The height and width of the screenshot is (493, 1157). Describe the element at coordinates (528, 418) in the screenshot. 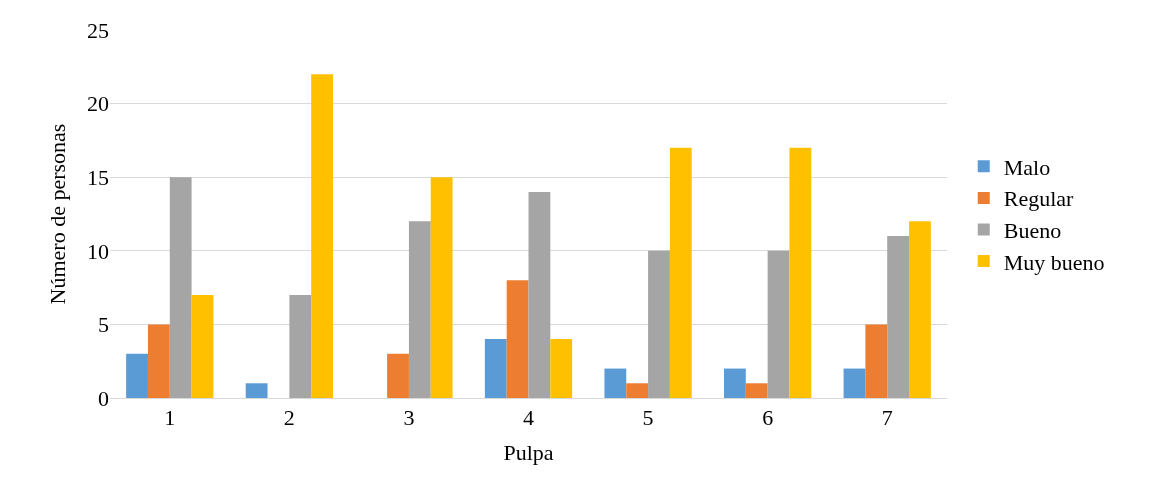

I see `x-tick-label: 4` at that location.